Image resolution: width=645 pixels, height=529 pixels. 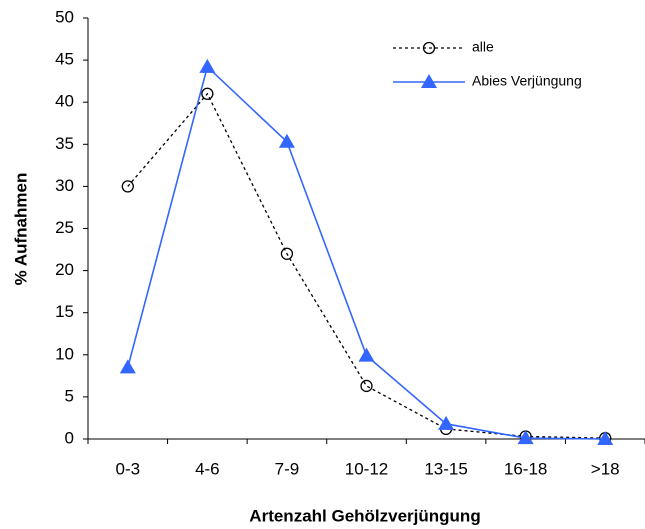 I want to click on x-tick-label: 4-6, so click(x=207, y=468).